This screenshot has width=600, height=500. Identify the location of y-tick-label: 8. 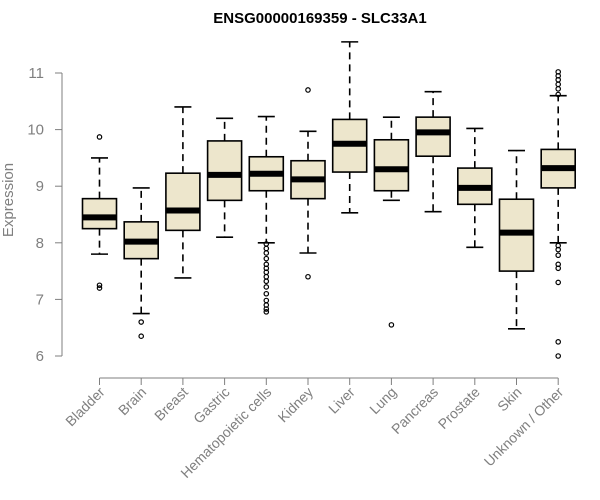
(40, 243).